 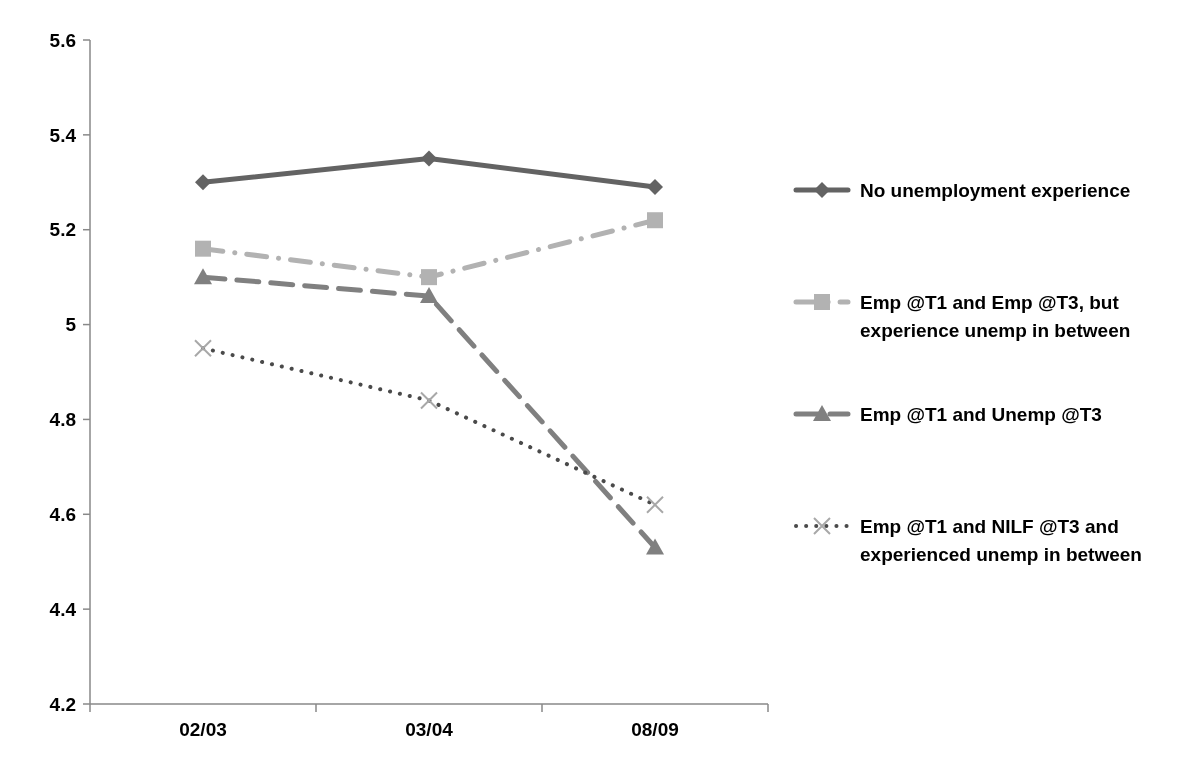 What do you see at coordinates (62, 420) in the screenshot?
I see `y-tick-label: 4.8` at bounding box center [62, 420].